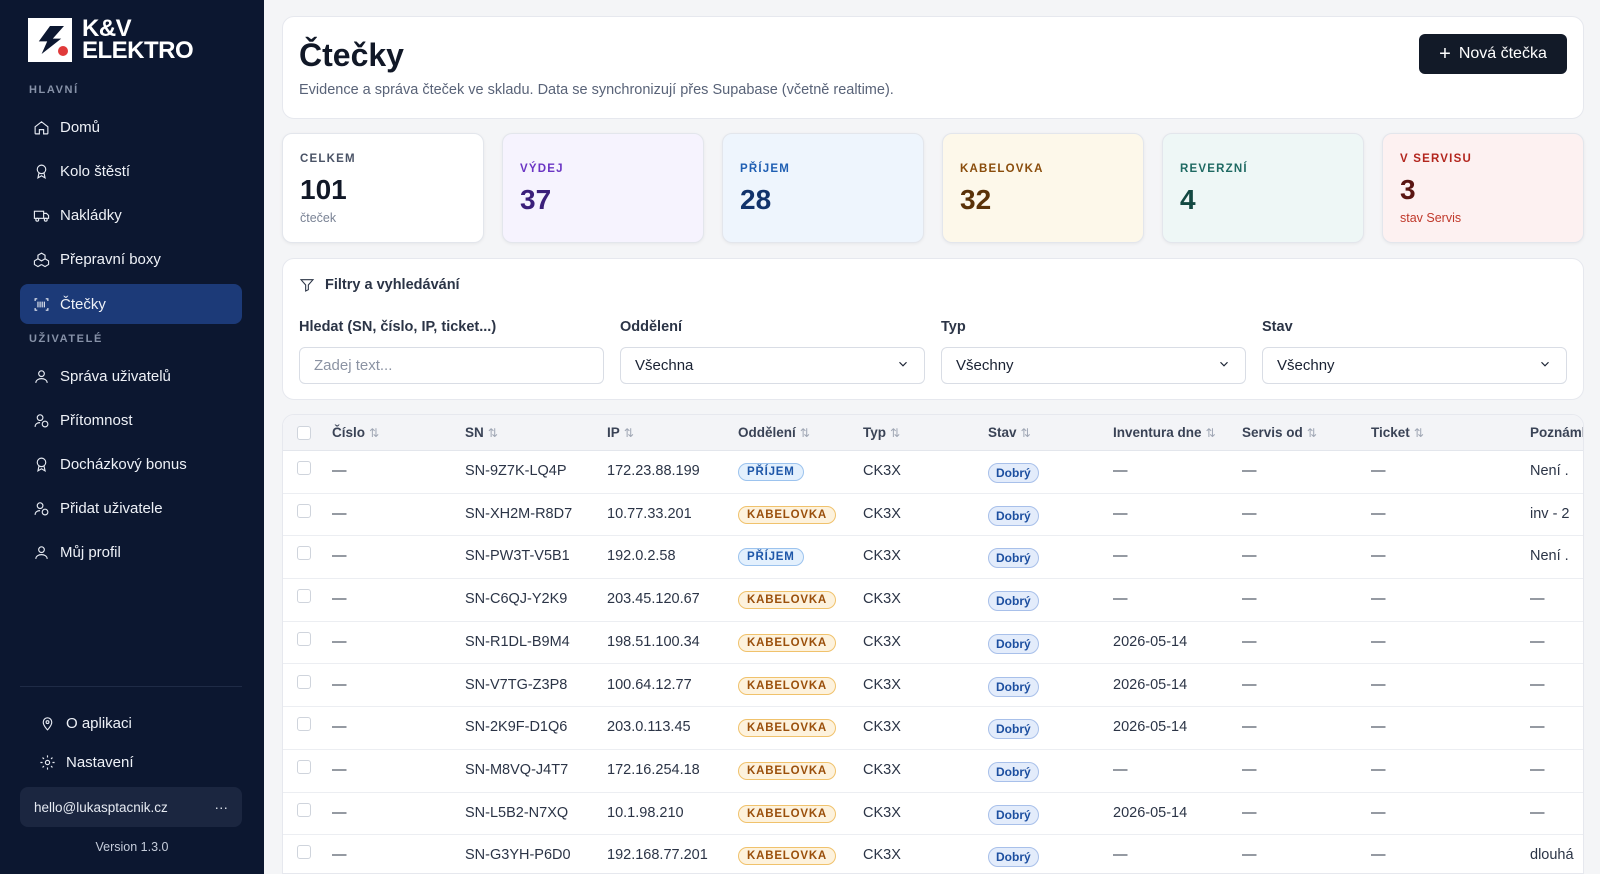  What do you see at coordinates (517, 769) in the screenshot?
I see `cell-sn: SN-M8VQ-J4T7` at bounding box center [517, 769].